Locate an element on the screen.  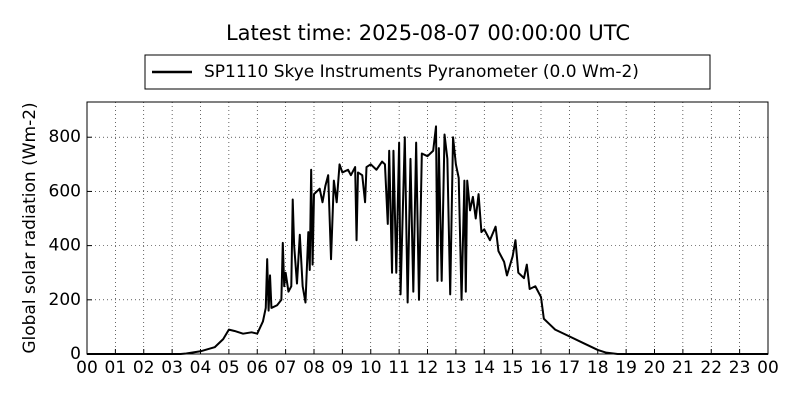
chart-title: Latest time: 2025-08-07 00:00:00 UTC is located at coordinates (428, 33).